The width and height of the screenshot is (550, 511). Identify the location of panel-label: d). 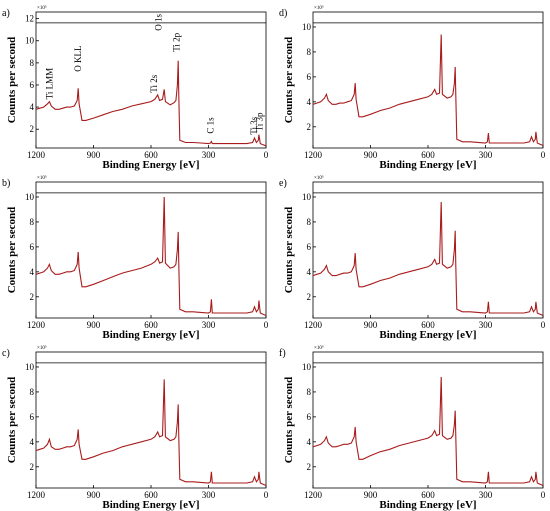
(283, 13).